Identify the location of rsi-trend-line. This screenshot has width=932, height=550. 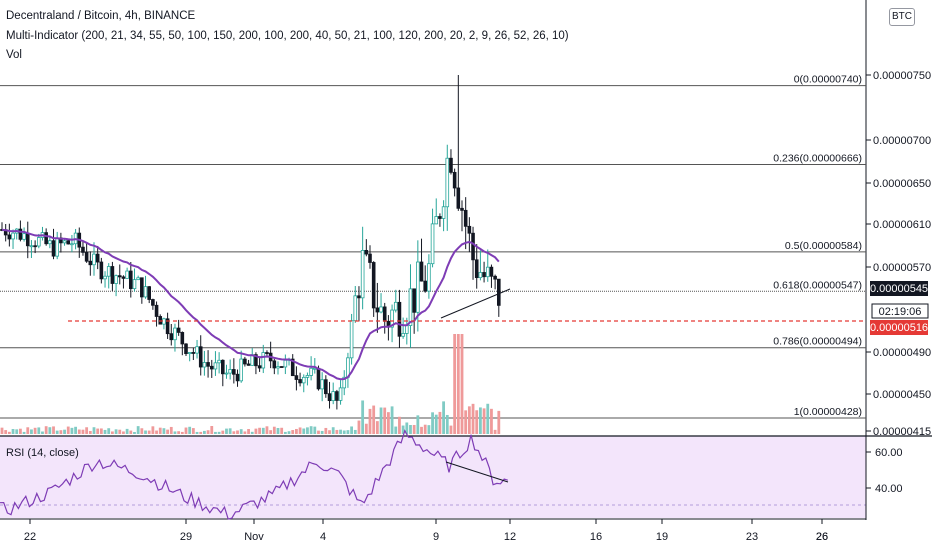
(477, 472).